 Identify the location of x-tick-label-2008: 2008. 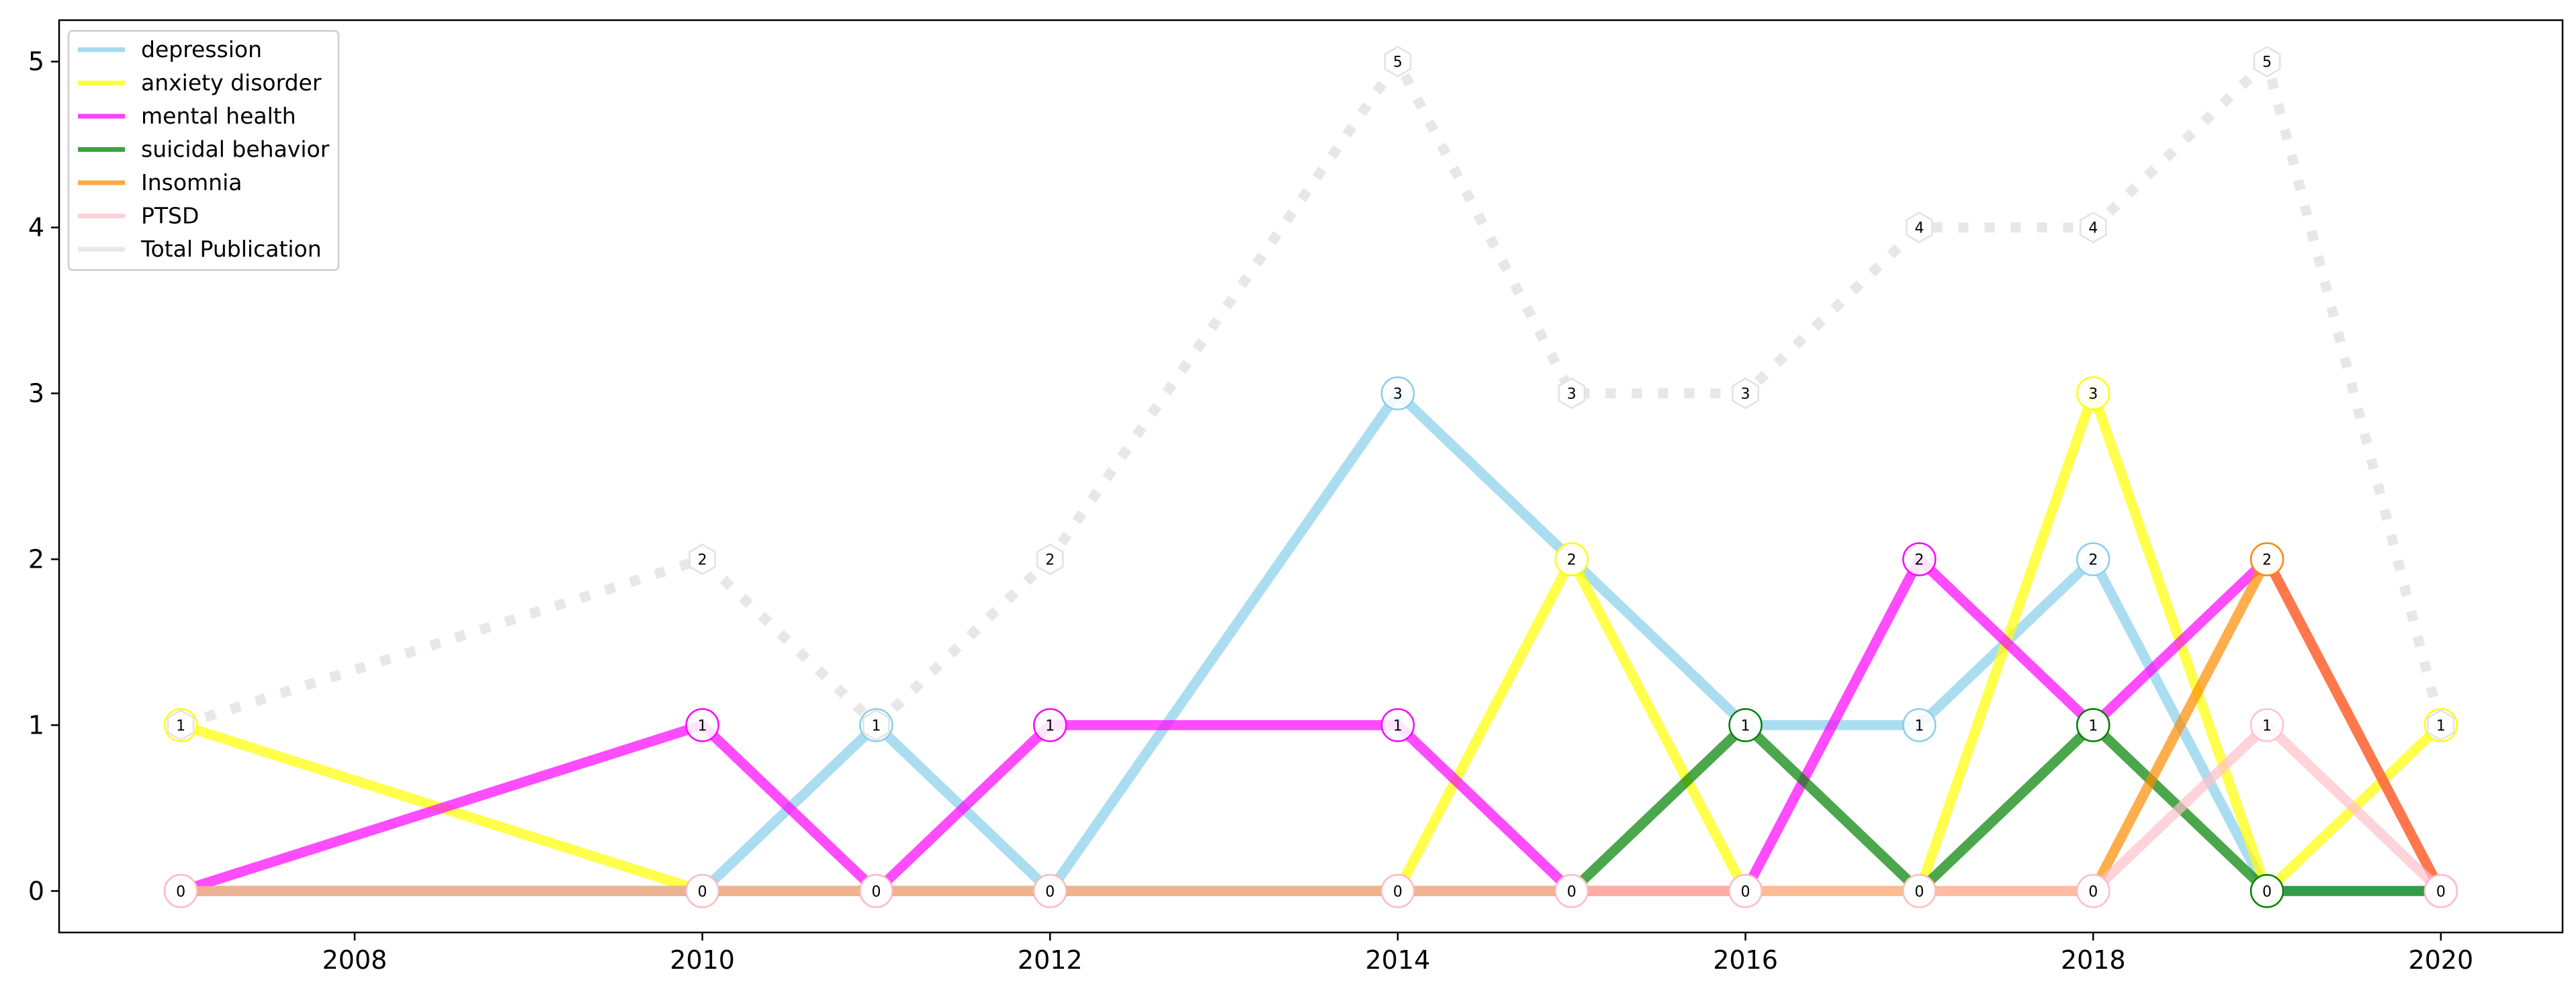
(355, 960).